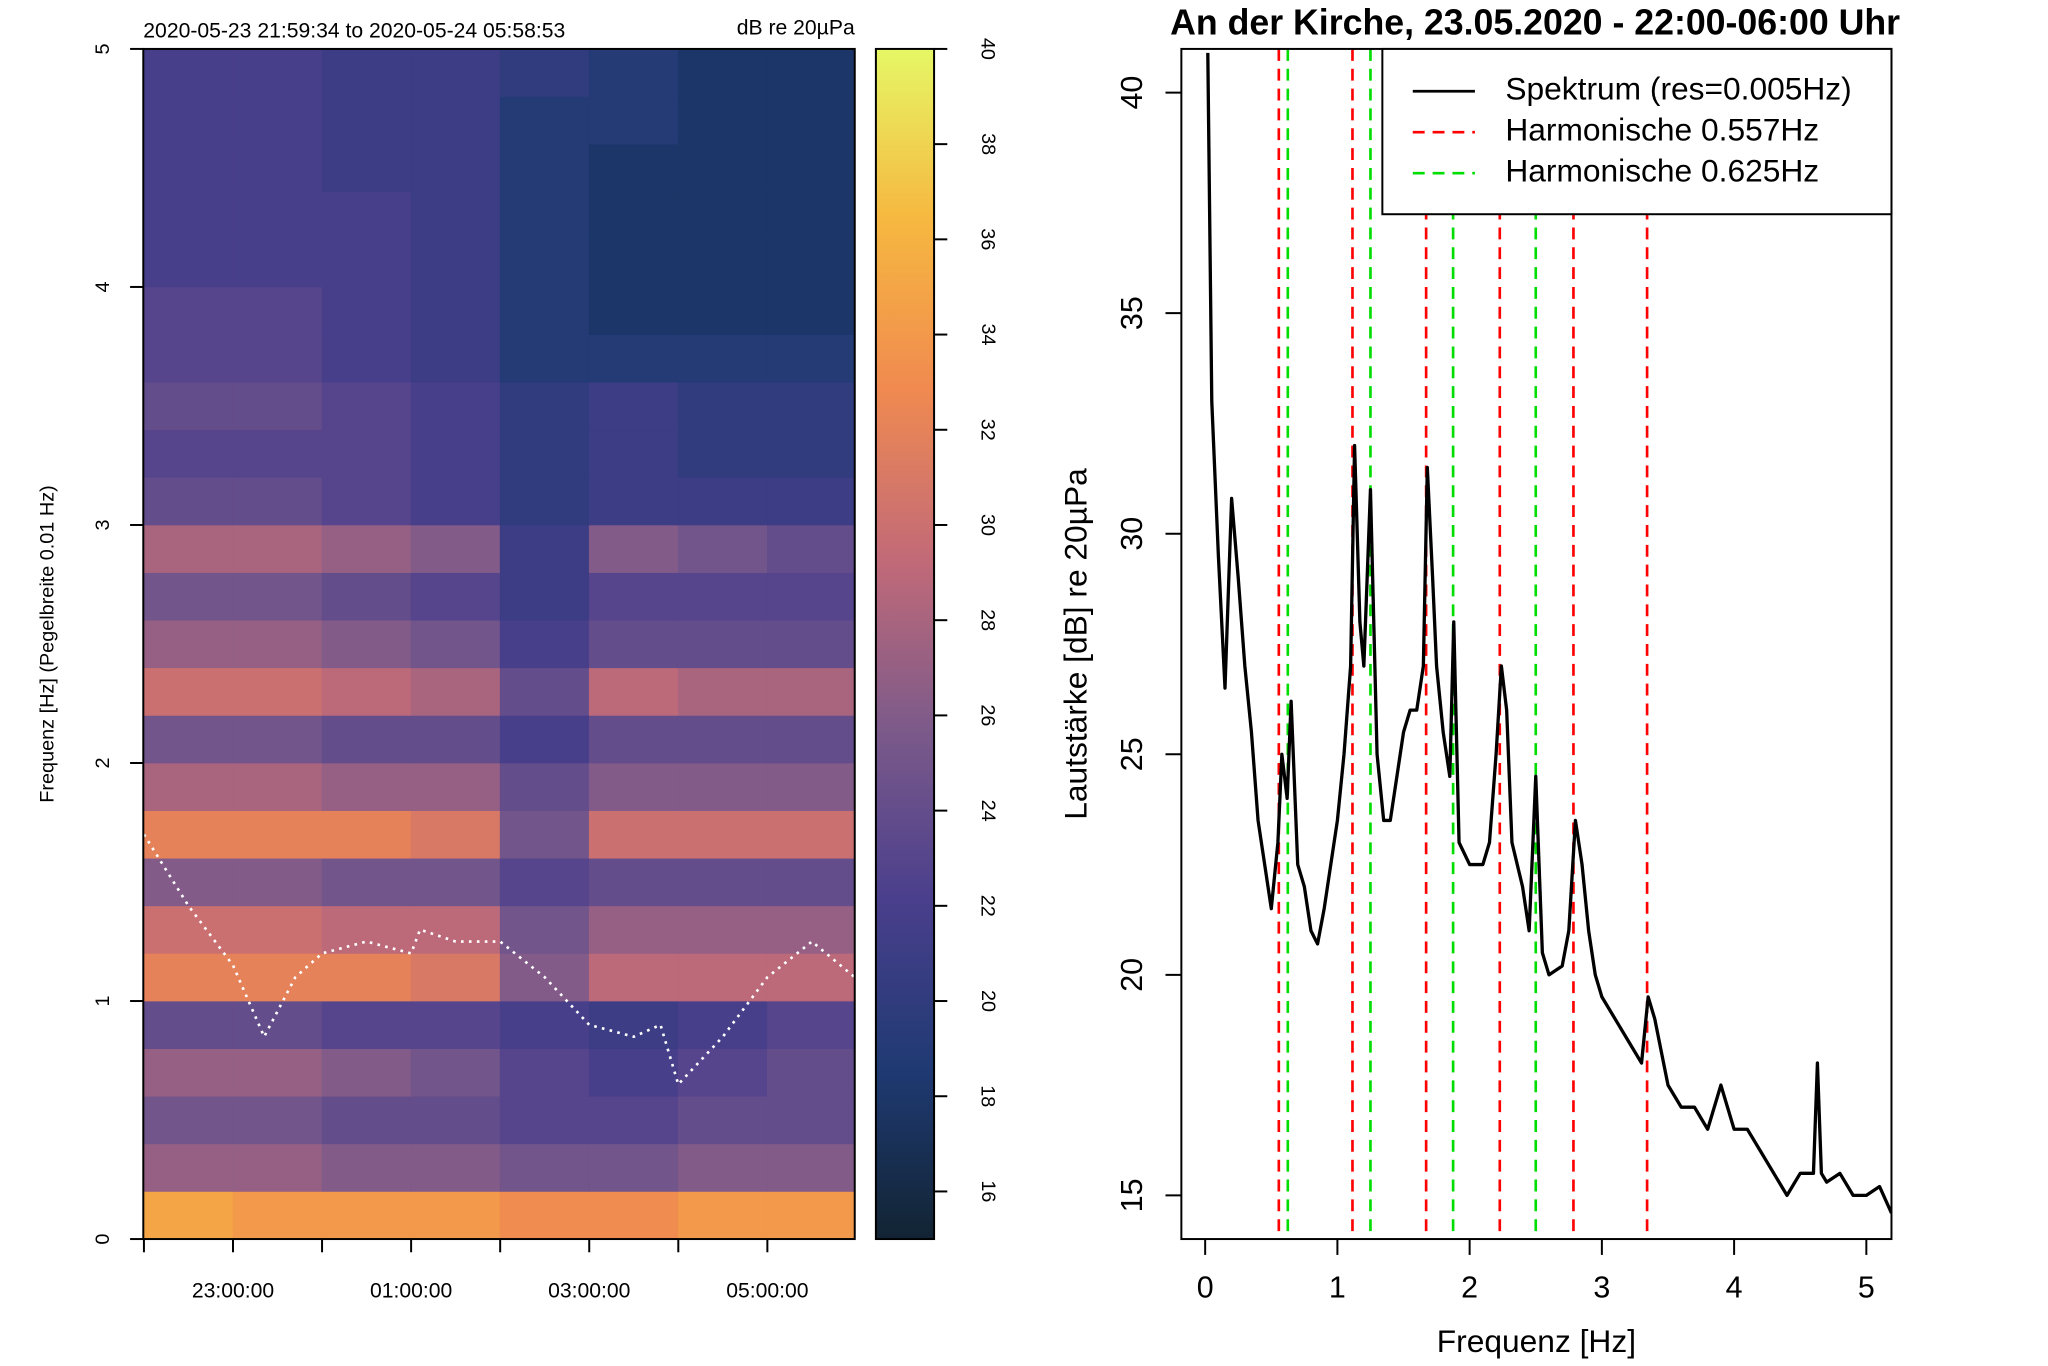 The image size is (2048, 1366). Describe the element at coordinates (233, 1291) in the screenshot. I see `x-tick-label: 23:00:00` at that location.